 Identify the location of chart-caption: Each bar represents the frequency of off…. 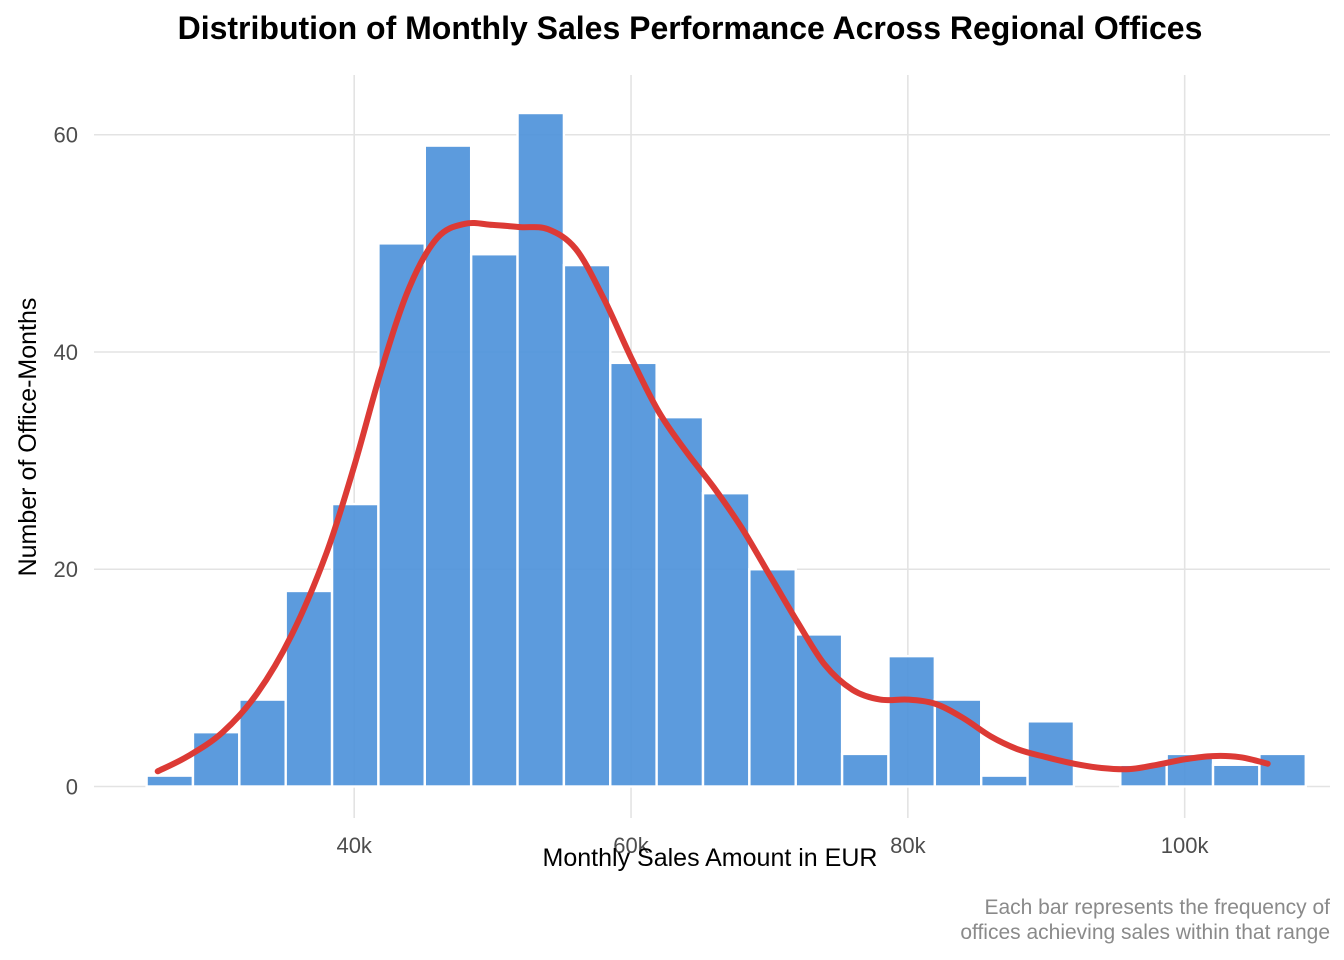
(1145, 920).